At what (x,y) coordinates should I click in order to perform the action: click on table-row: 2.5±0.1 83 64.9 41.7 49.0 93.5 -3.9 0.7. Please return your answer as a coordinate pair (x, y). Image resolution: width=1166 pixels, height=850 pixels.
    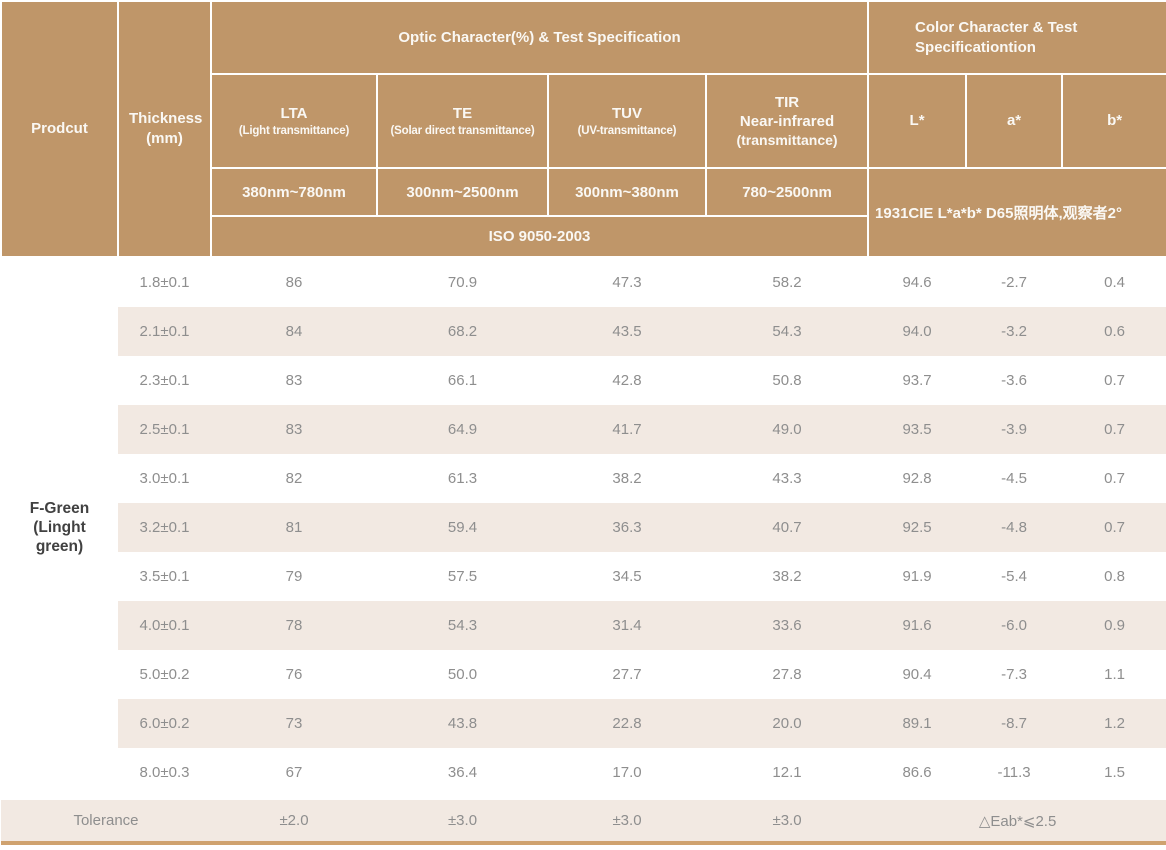
    Looking at the image, I should click on (583, 429).